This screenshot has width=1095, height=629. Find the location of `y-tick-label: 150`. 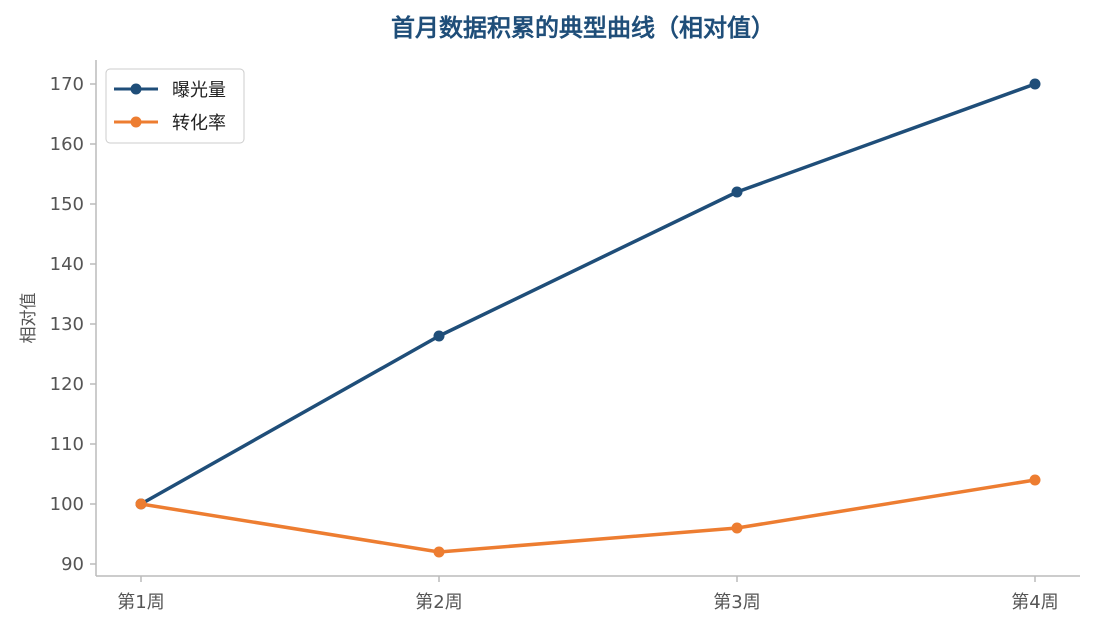

y-tick-label: 150 is located at coordinates (67, 204).